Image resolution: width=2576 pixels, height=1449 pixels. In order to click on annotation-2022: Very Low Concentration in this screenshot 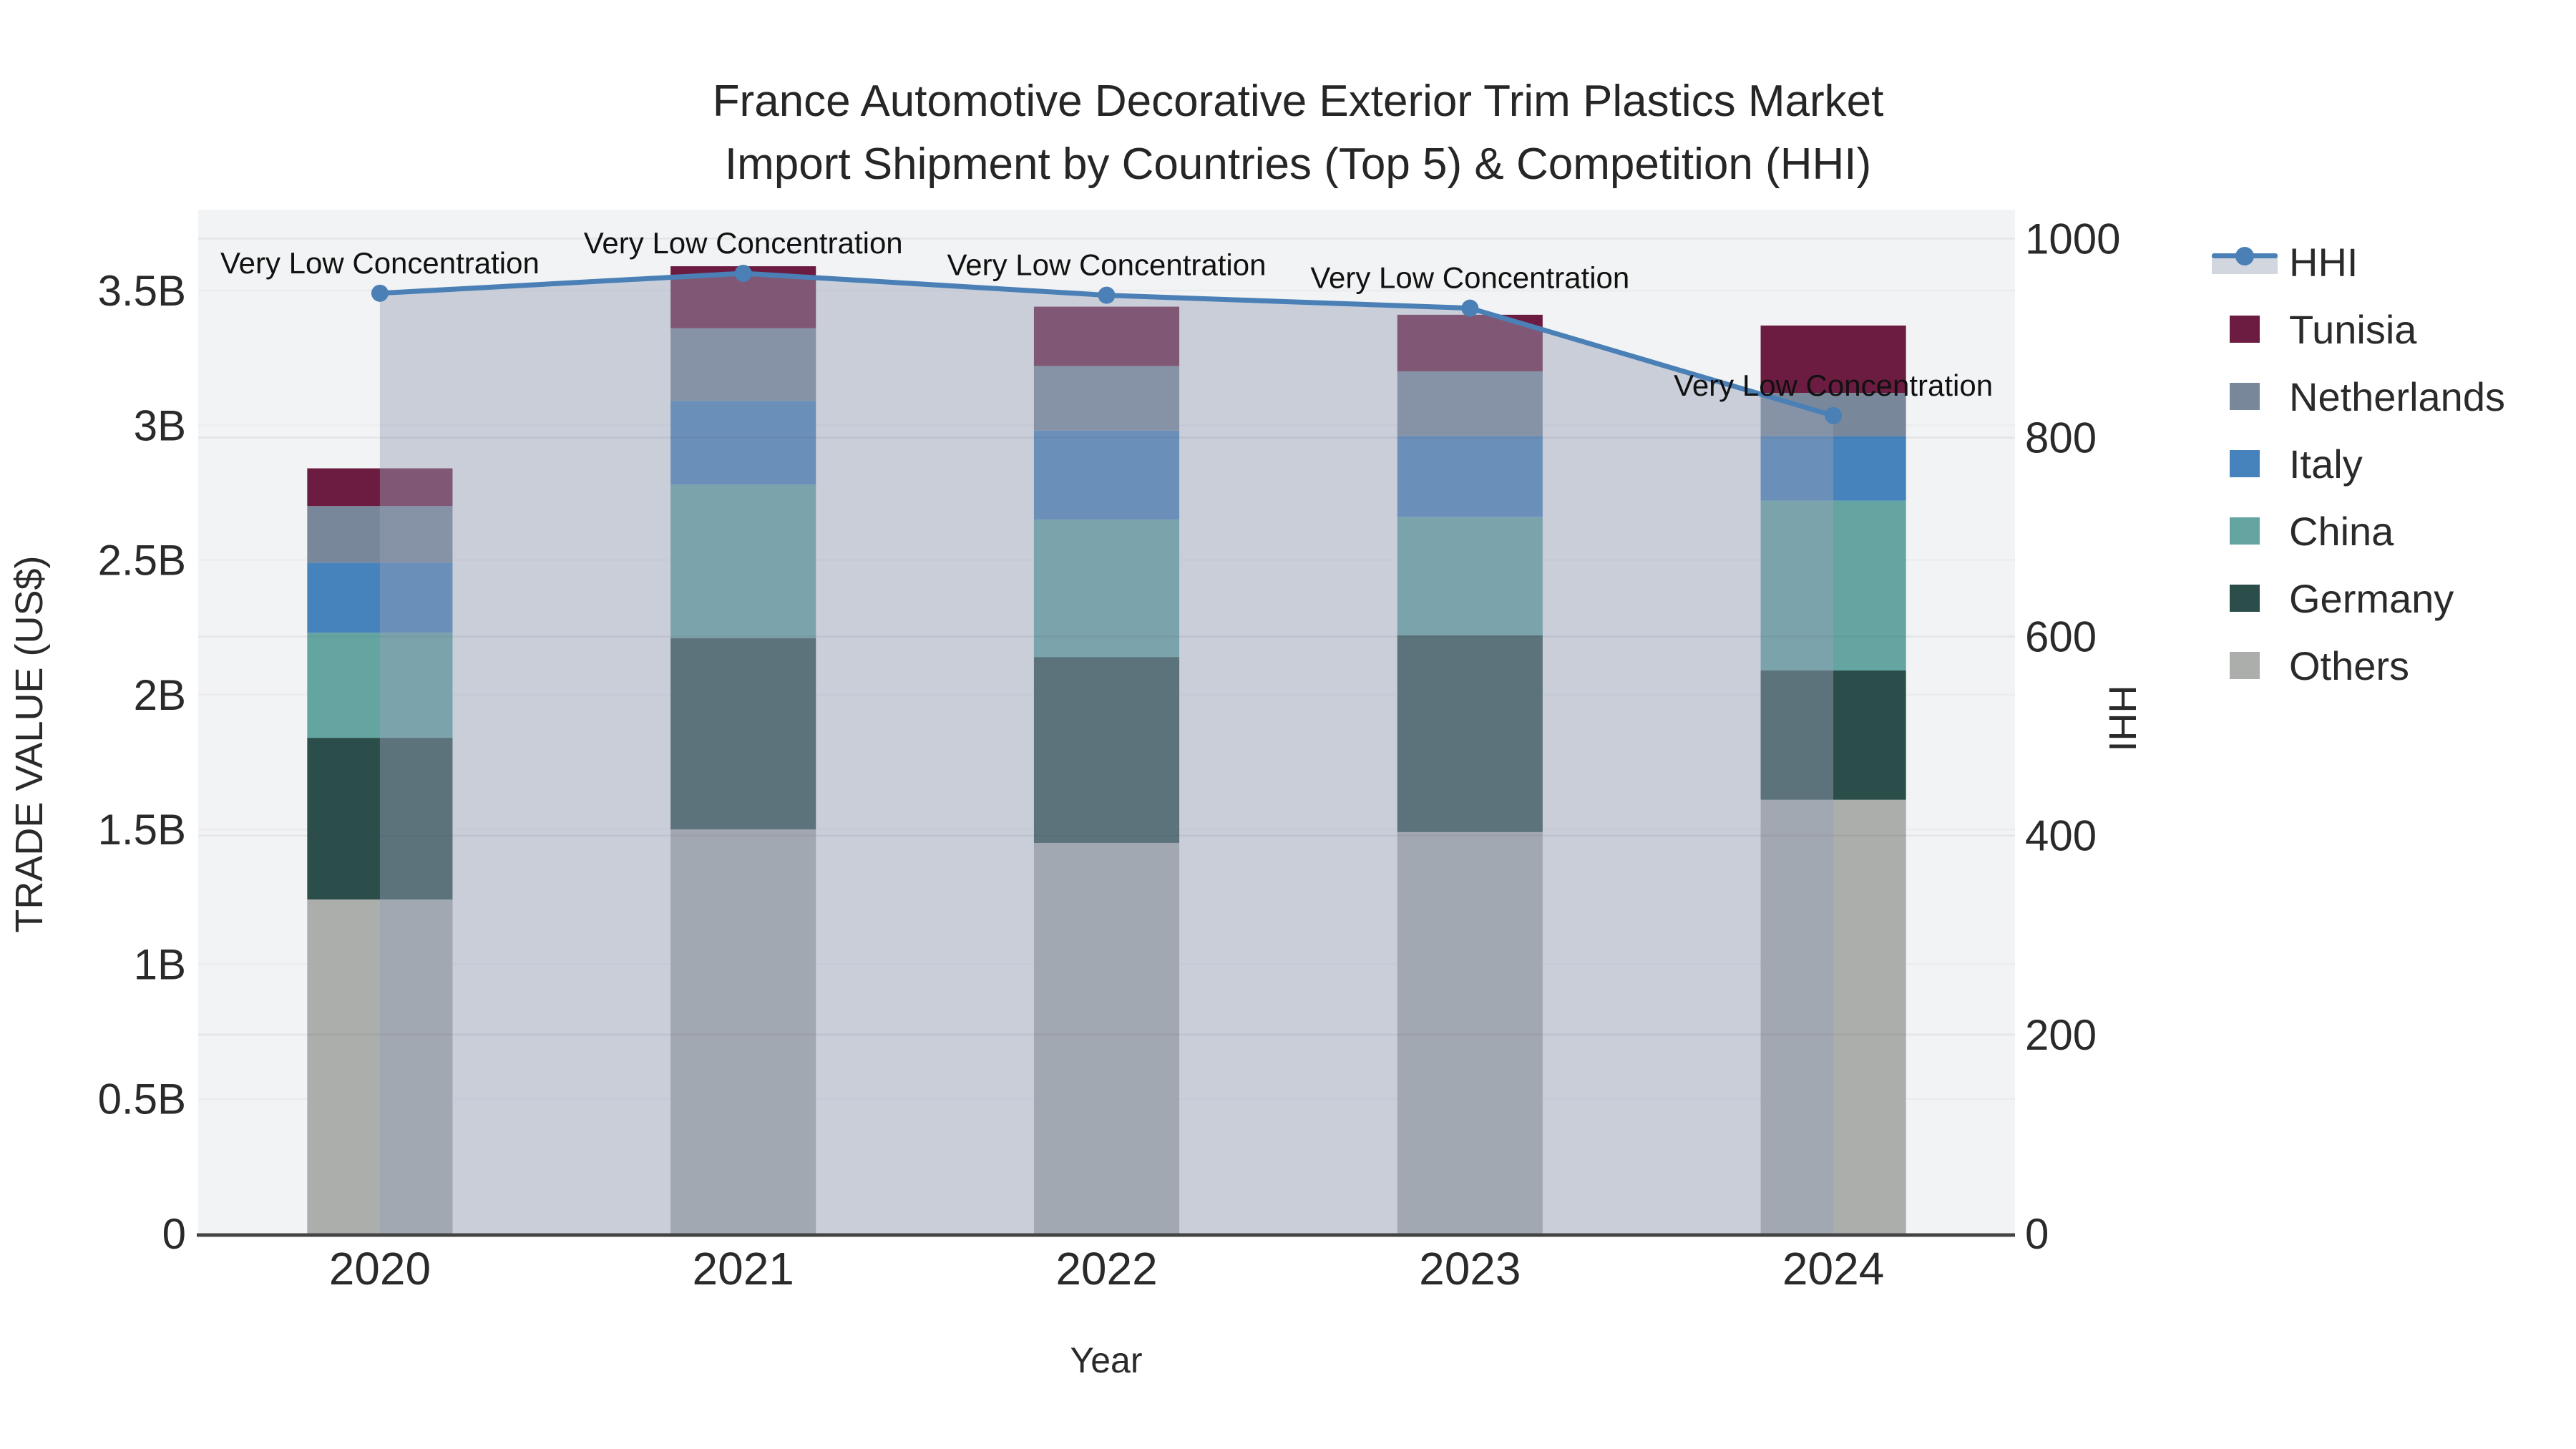, I will do `click(1107, 265)`.